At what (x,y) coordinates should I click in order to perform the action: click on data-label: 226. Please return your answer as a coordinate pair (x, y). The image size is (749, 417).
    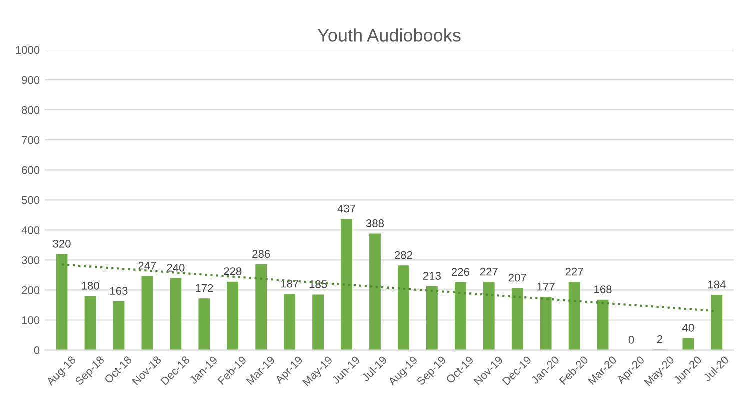
    Looking at the image, I should click on (461, 272).